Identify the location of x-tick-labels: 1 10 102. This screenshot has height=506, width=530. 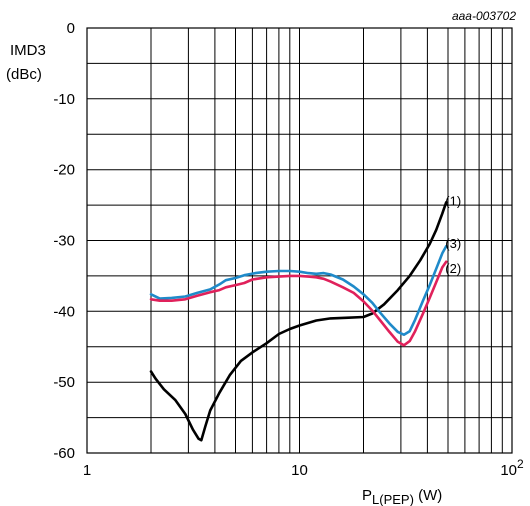
(303, 468).